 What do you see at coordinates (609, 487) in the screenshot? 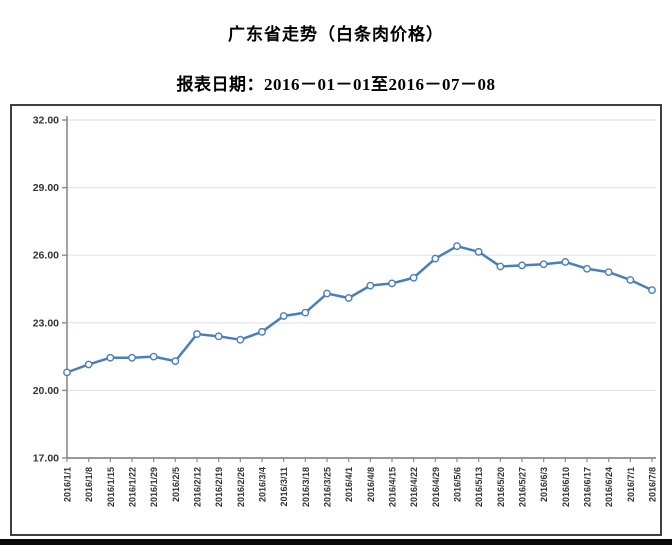
I see `x-tick-label: 2016/6/24` at bounding box center [609, 487].